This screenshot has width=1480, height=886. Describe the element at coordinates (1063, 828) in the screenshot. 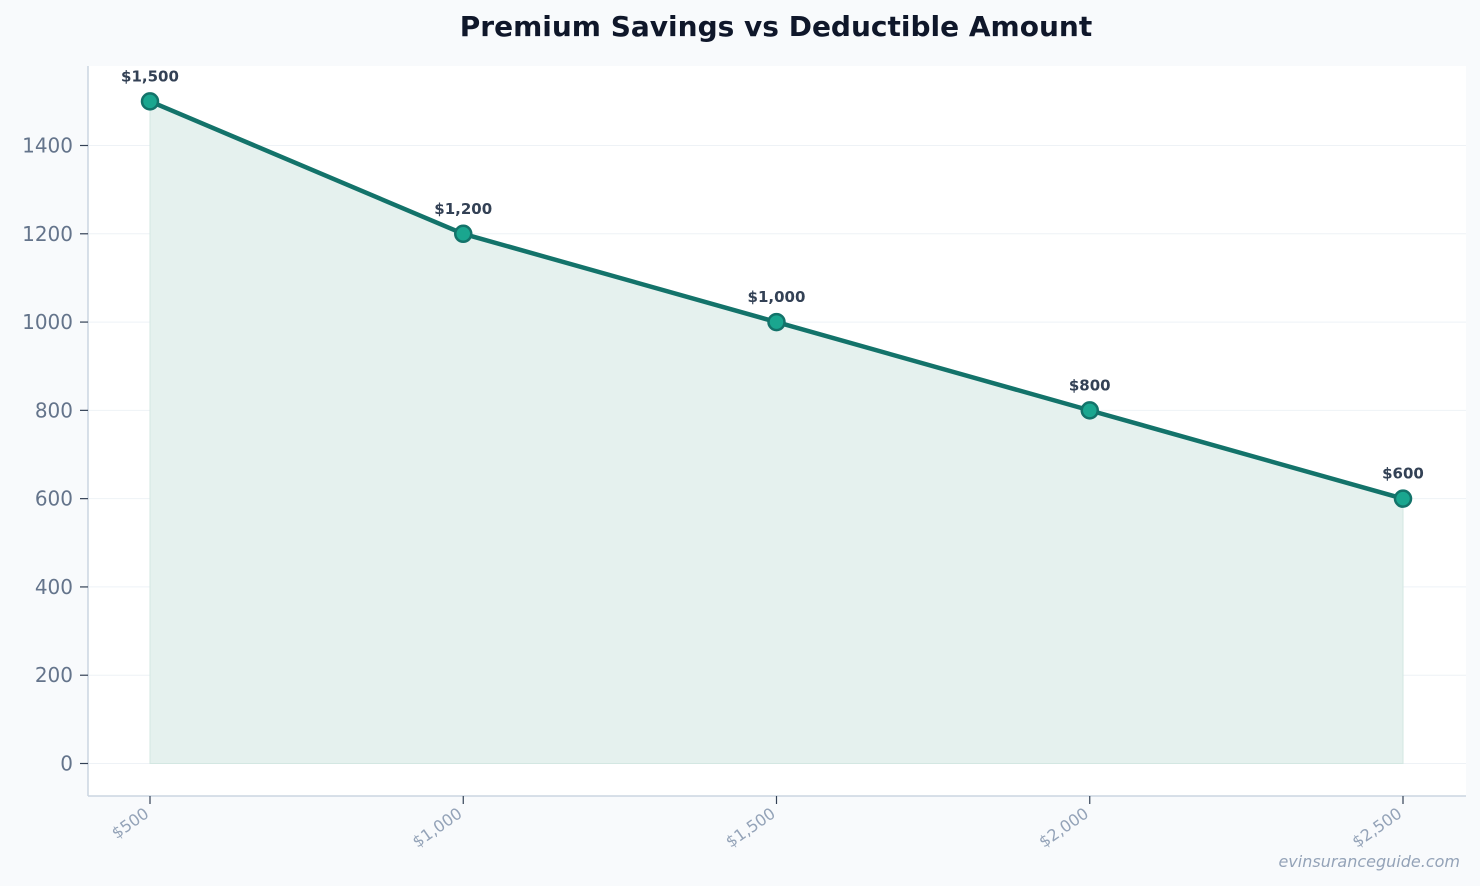

I see `x-tick-label: $2,000` at that location.